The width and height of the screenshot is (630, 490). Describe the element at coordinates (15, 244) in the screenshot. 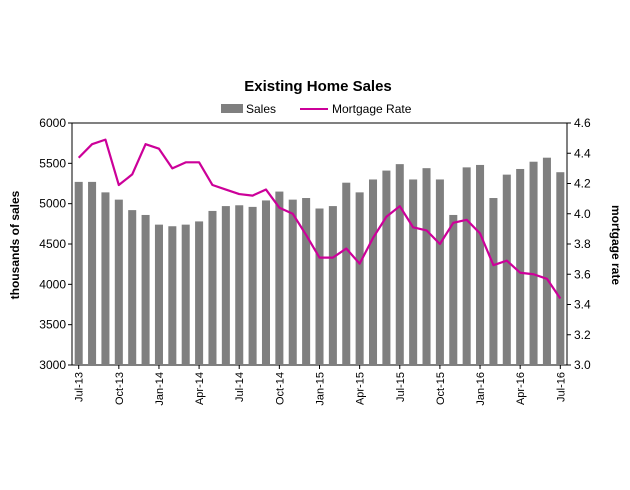

I see `left-axis-label: thousands of sales` at that location.